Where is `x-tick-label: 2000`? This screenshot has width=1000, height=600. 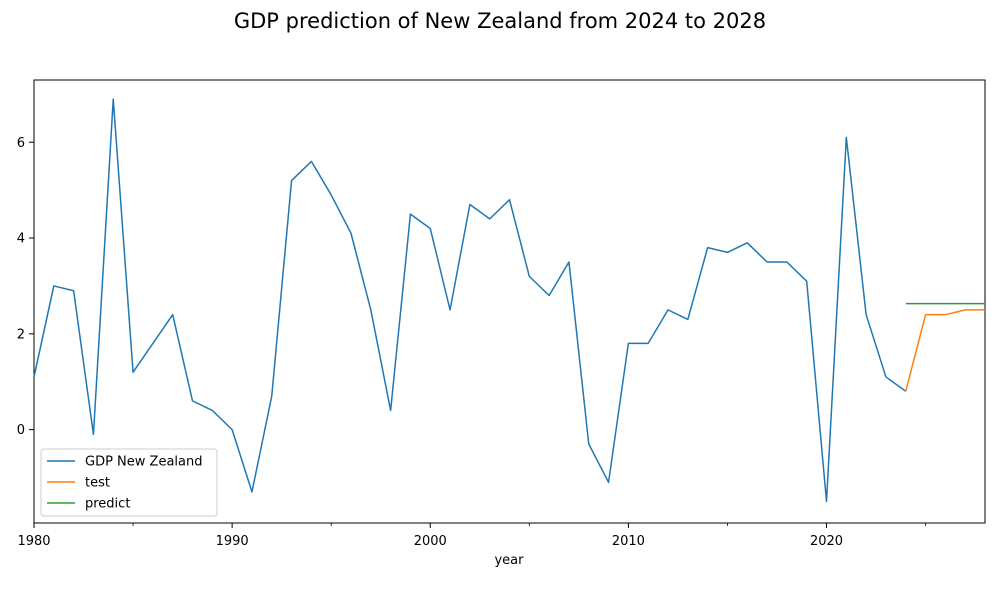 x-tick-label: 2000 is located at coordinates (430, 541).